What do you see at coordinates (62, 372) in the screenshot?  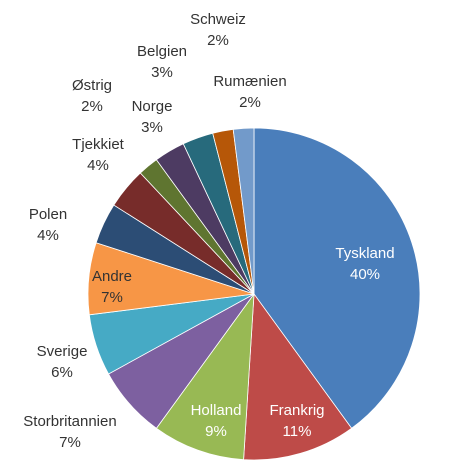 I see `slice-value: 6%` at bounding box center [62, 372].